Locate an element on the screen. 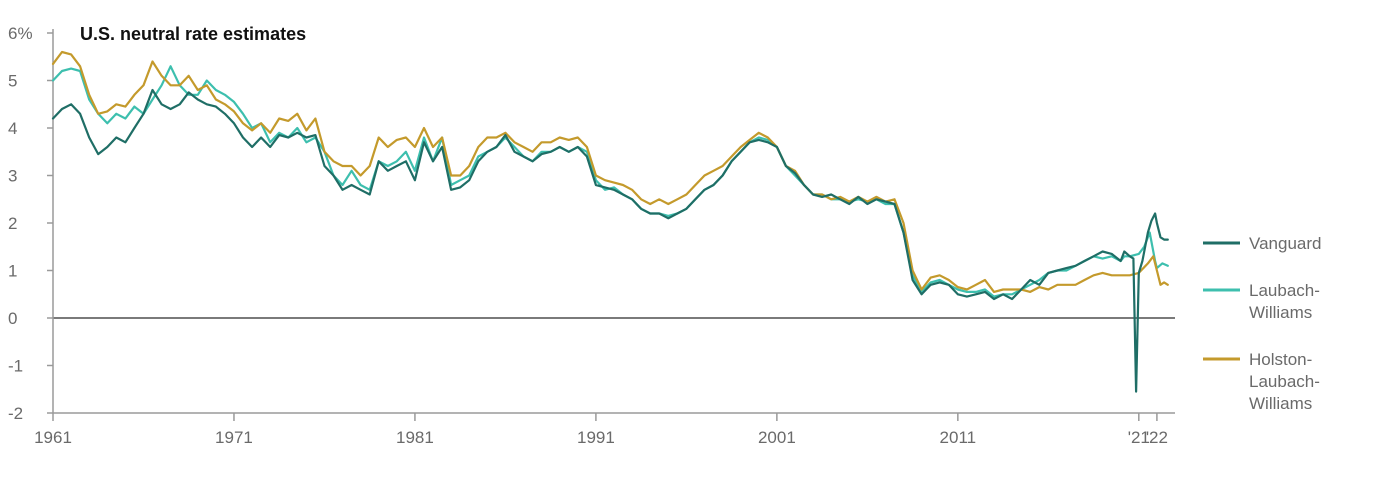  legend-item: Vanguard is located at coordinates (1262, 243).